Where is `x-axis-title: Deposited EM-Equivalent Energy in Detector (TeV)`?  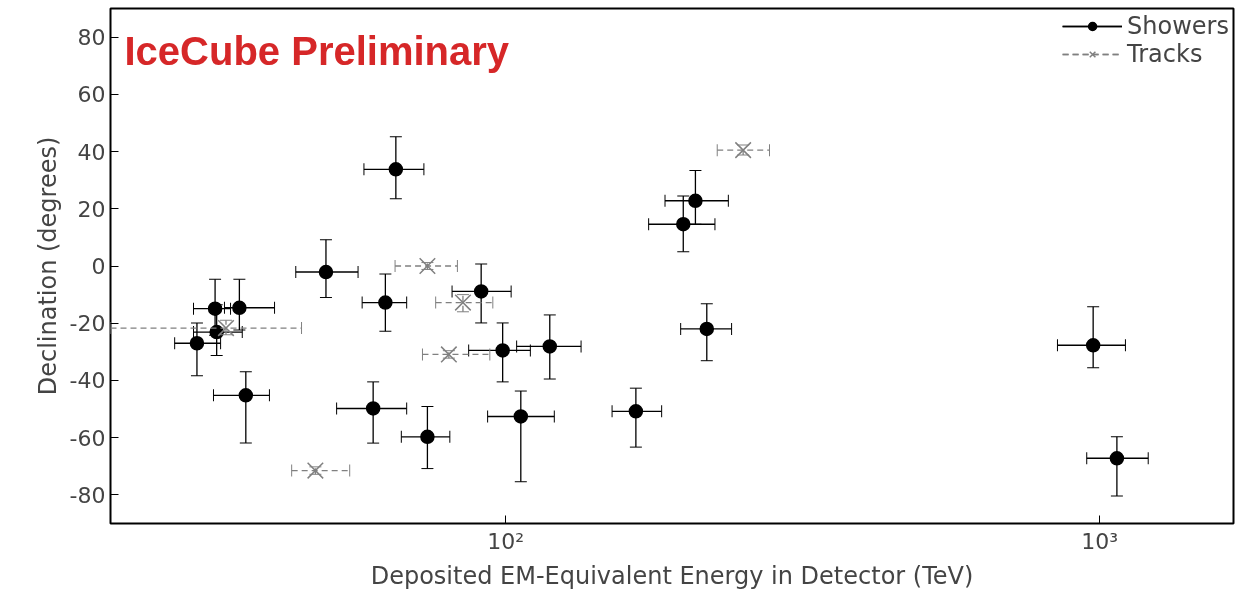 x-axis-title: Deposited EM-Equivalent Energy in Detector (TeV) is located at coordinates (672, 575).